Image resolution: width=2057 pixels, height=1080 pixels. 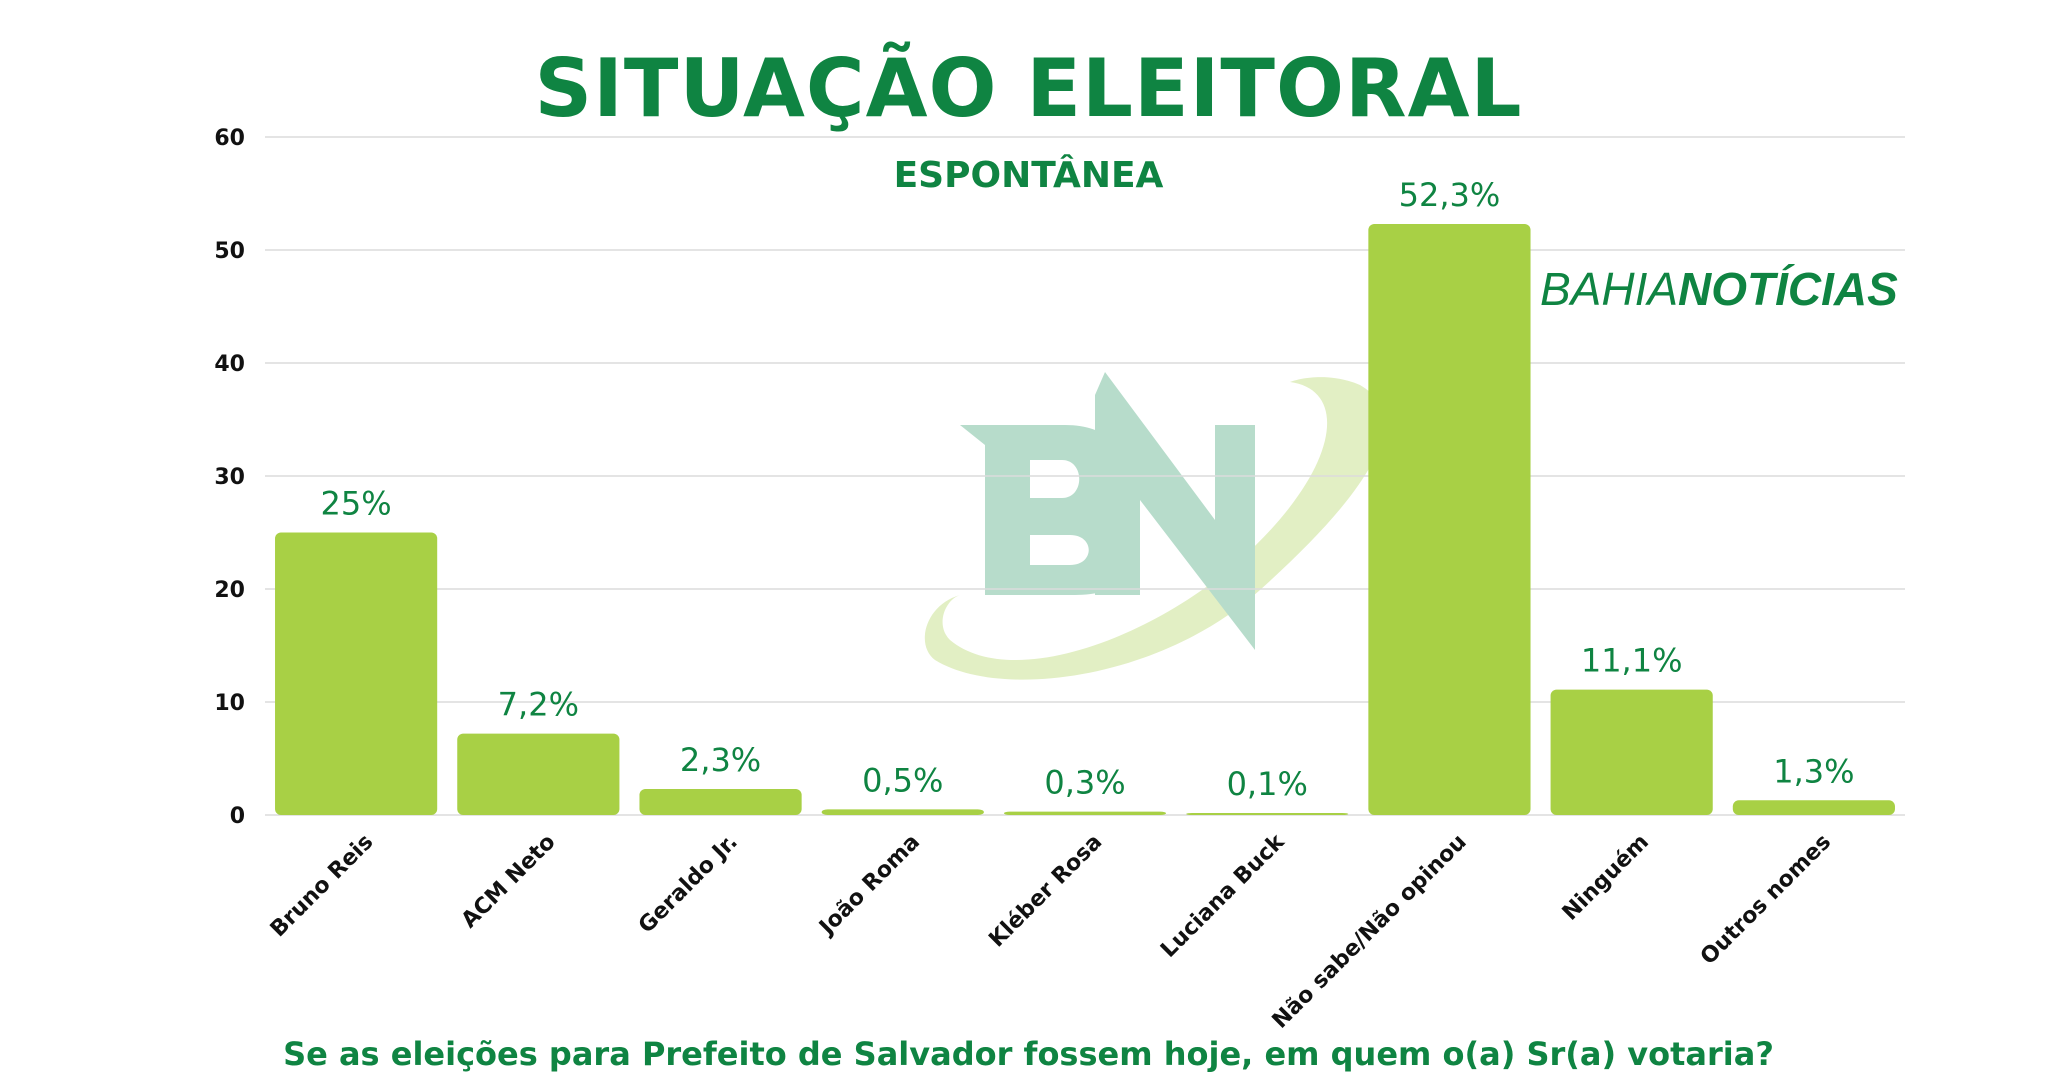 What do you see at coordinates (1028, 175) in the screenshot?
I see `chart-subtitle: ESPONTÂNEA` at bounding box center [1028, 175].